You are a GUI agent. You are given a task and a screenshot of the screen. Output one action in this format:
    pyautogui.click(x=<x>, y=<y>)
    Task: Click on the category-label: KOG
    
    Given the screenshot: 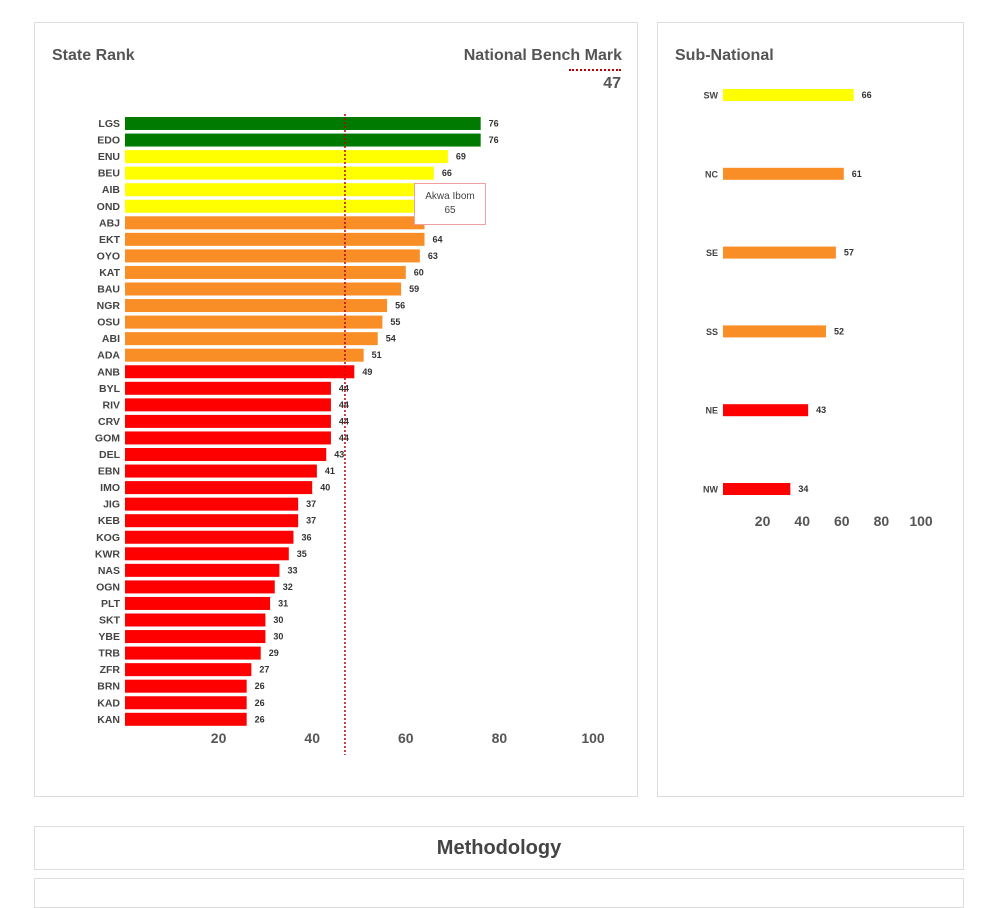 What is the action you would take?
    pyautogui.click(x=108, y=538)
    